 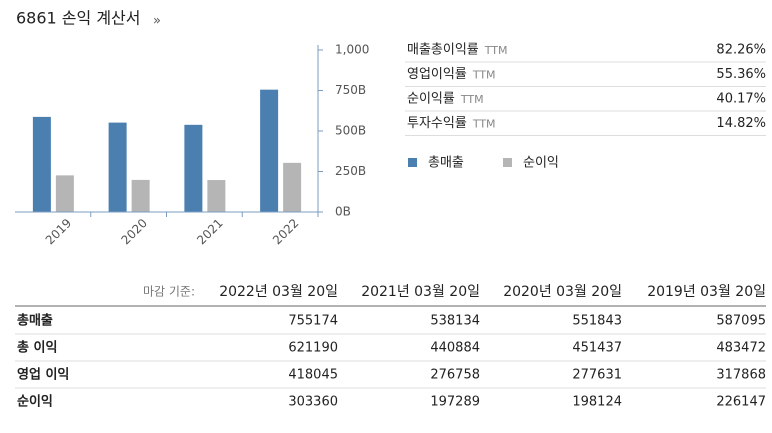 I want to click on metric-name: 순이익률, so click(x=431, y=99).